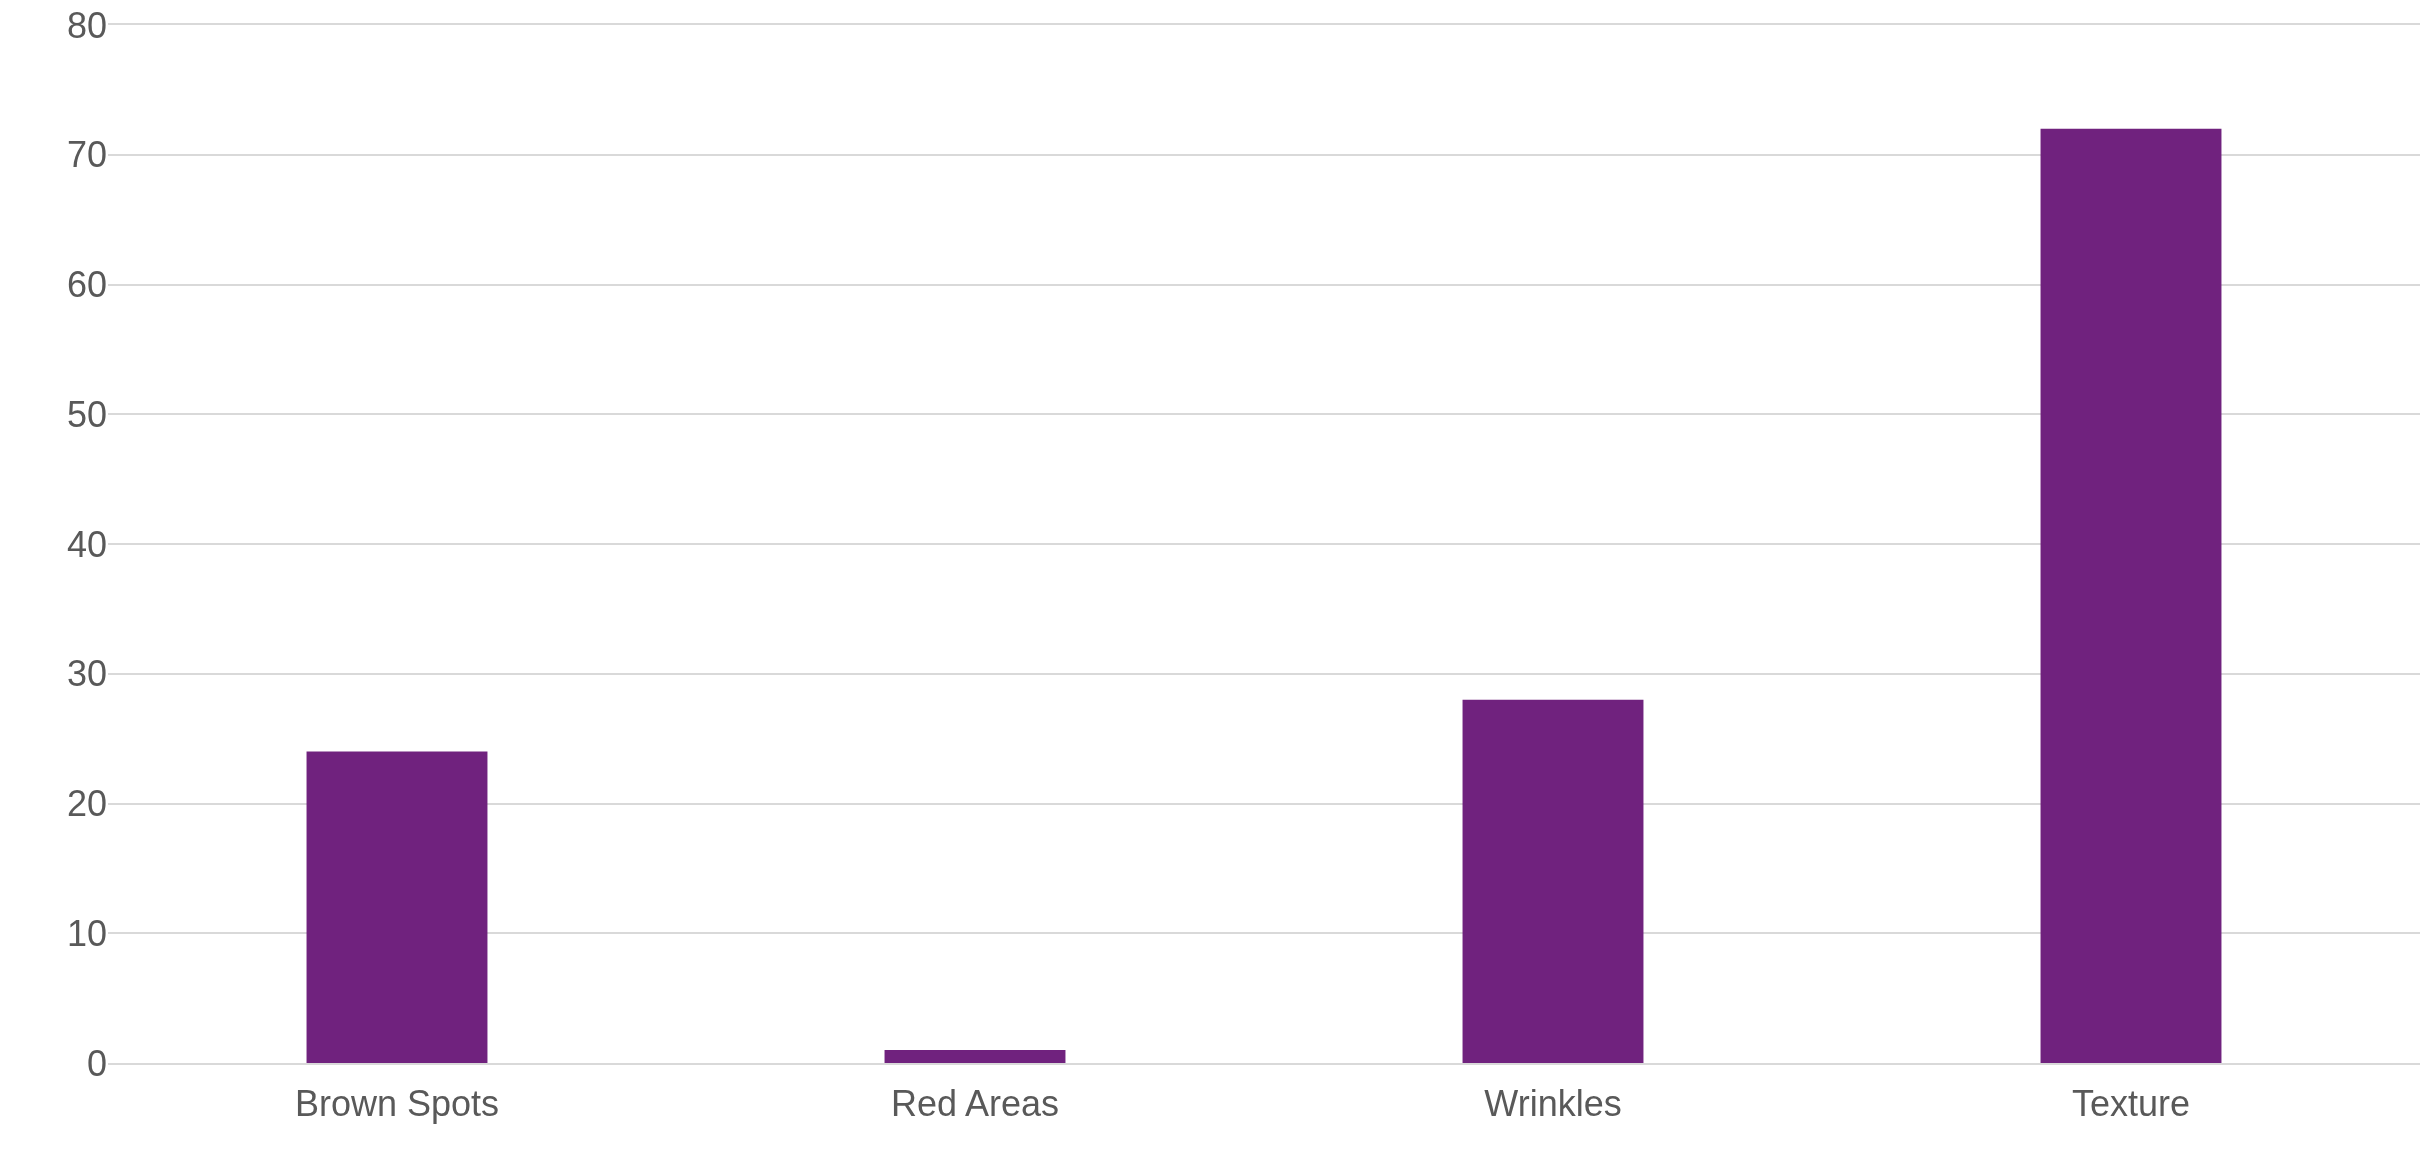 The image size is (2420, 1149). Describe the element at coordinates (397, 1103) in the screenshot. I see `x-tick-label: Brown Spots` at that location.